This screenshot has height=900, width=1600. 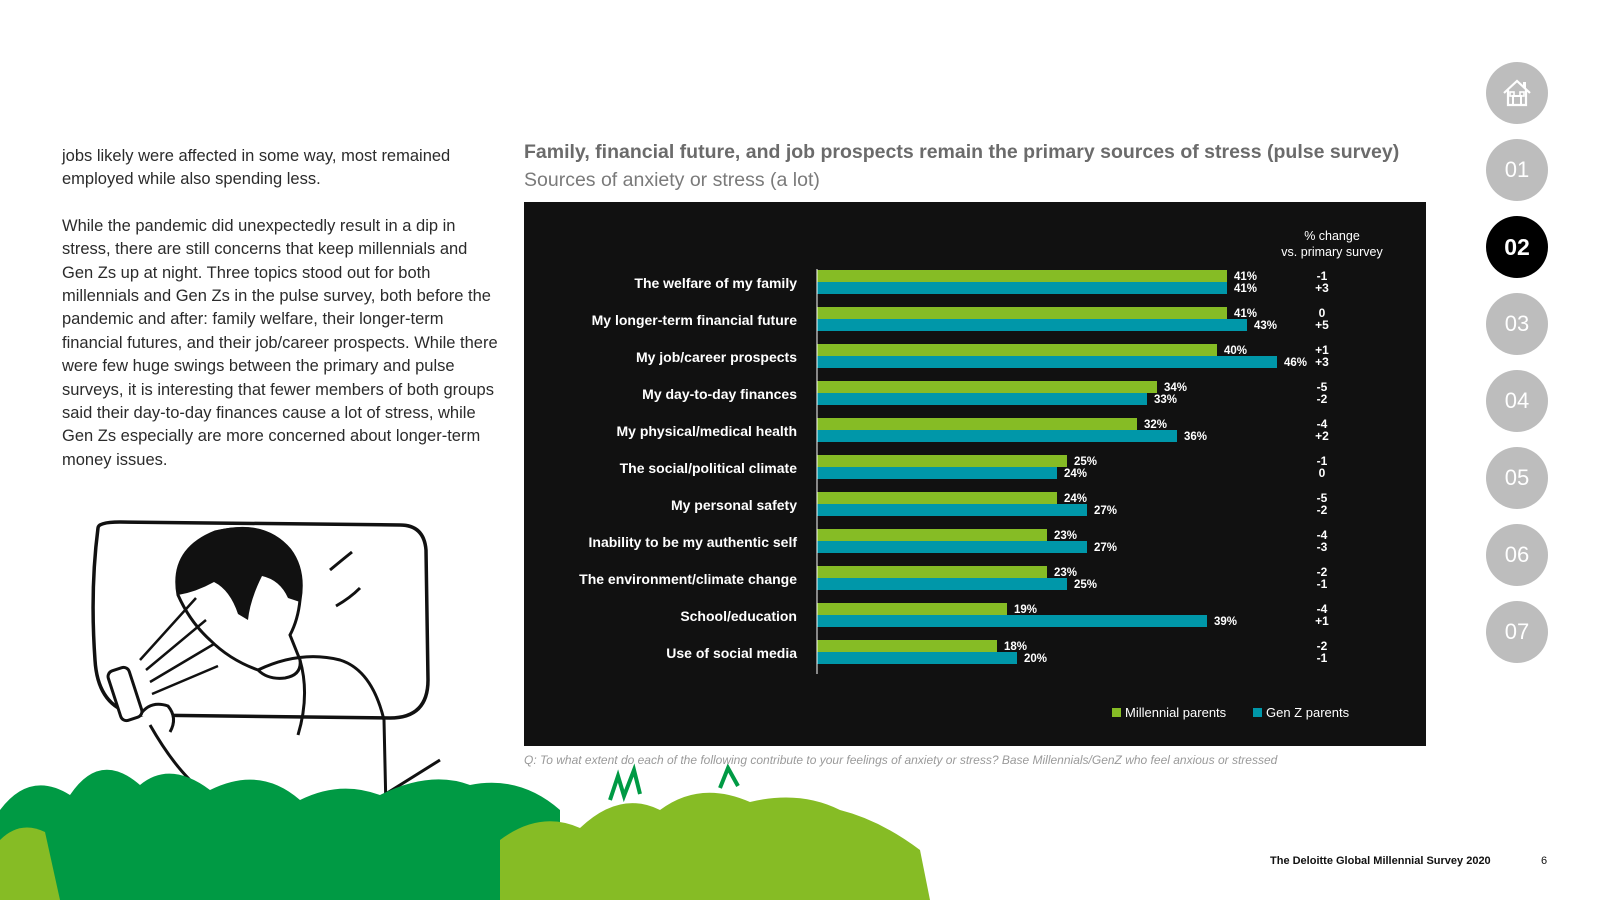 What do you see at coordinates (1517, 555) in the screenshot?
I see `nav-section-06: 06` at bounding box center [1517, 555].